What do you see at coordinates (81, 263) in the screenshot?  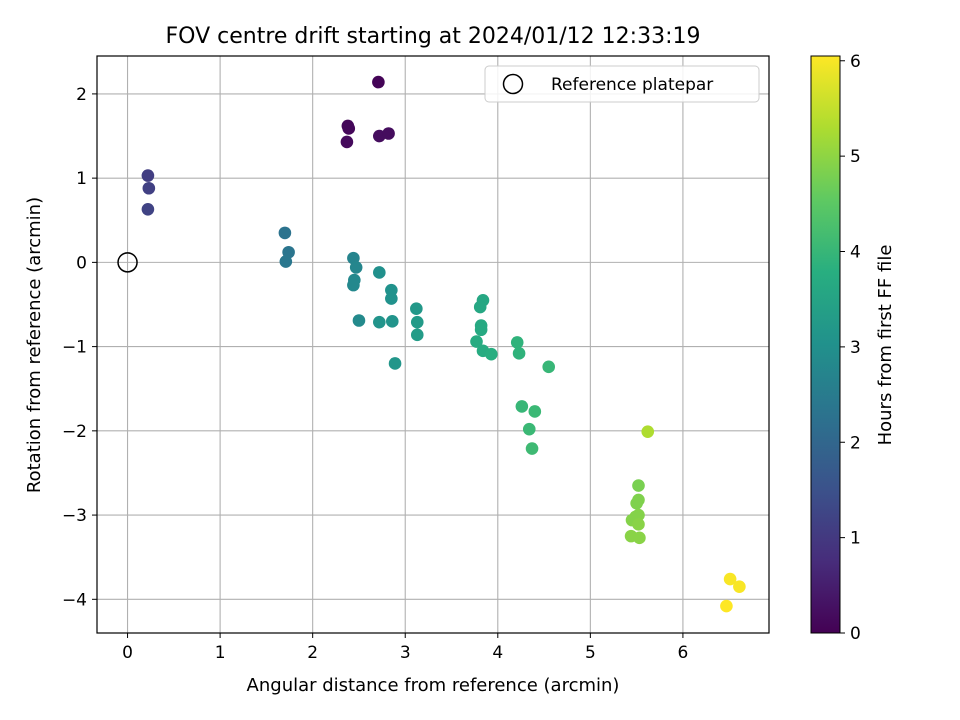 I see `y-tick-label: 0` at bounding box center [81, 263].